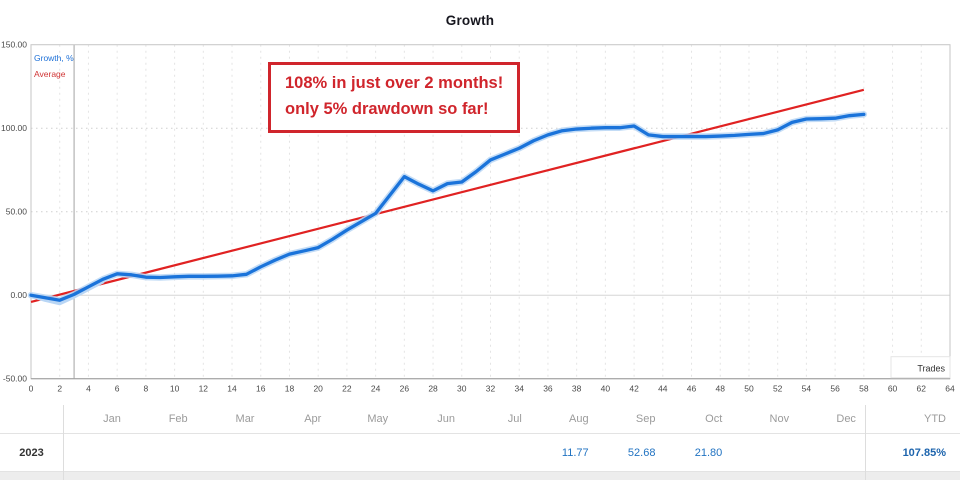  I want to click on x-tick-label: 22, so click(347, 389).